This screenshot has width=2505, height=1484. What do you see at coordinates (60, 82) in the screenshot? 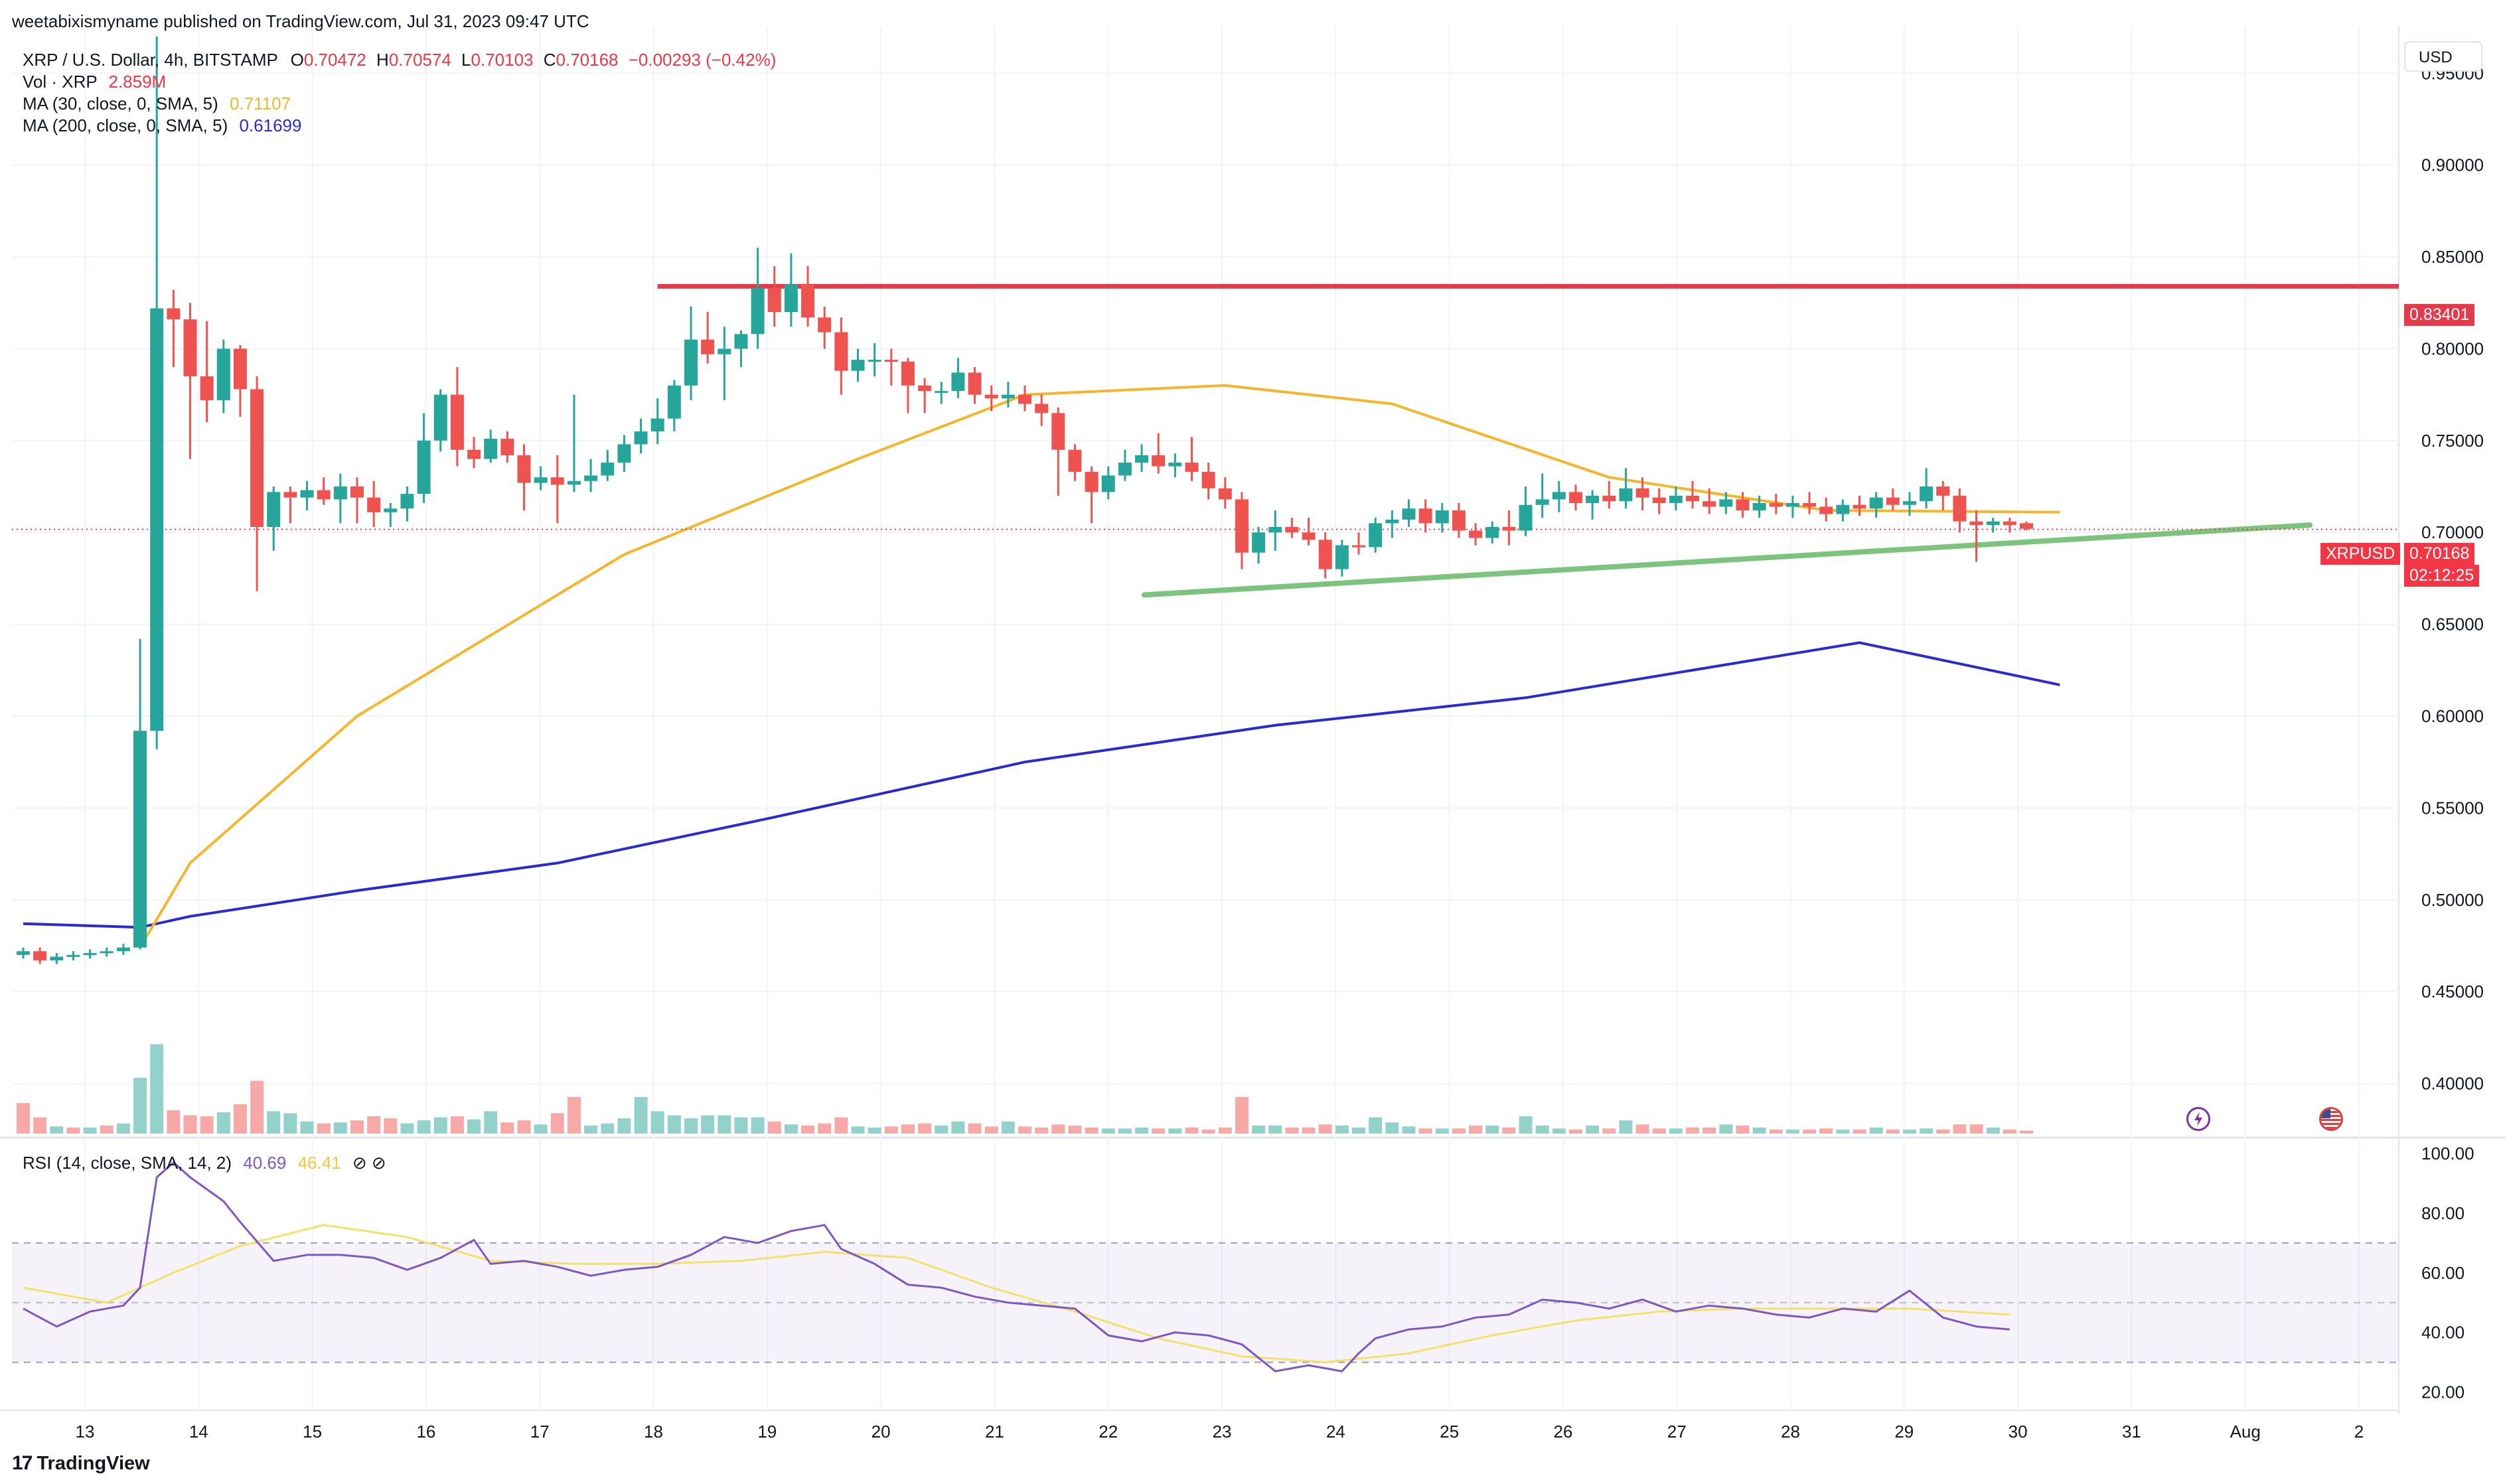
I see `volume-legend-label: Vol · XRP` at bounding box center [60, 82].